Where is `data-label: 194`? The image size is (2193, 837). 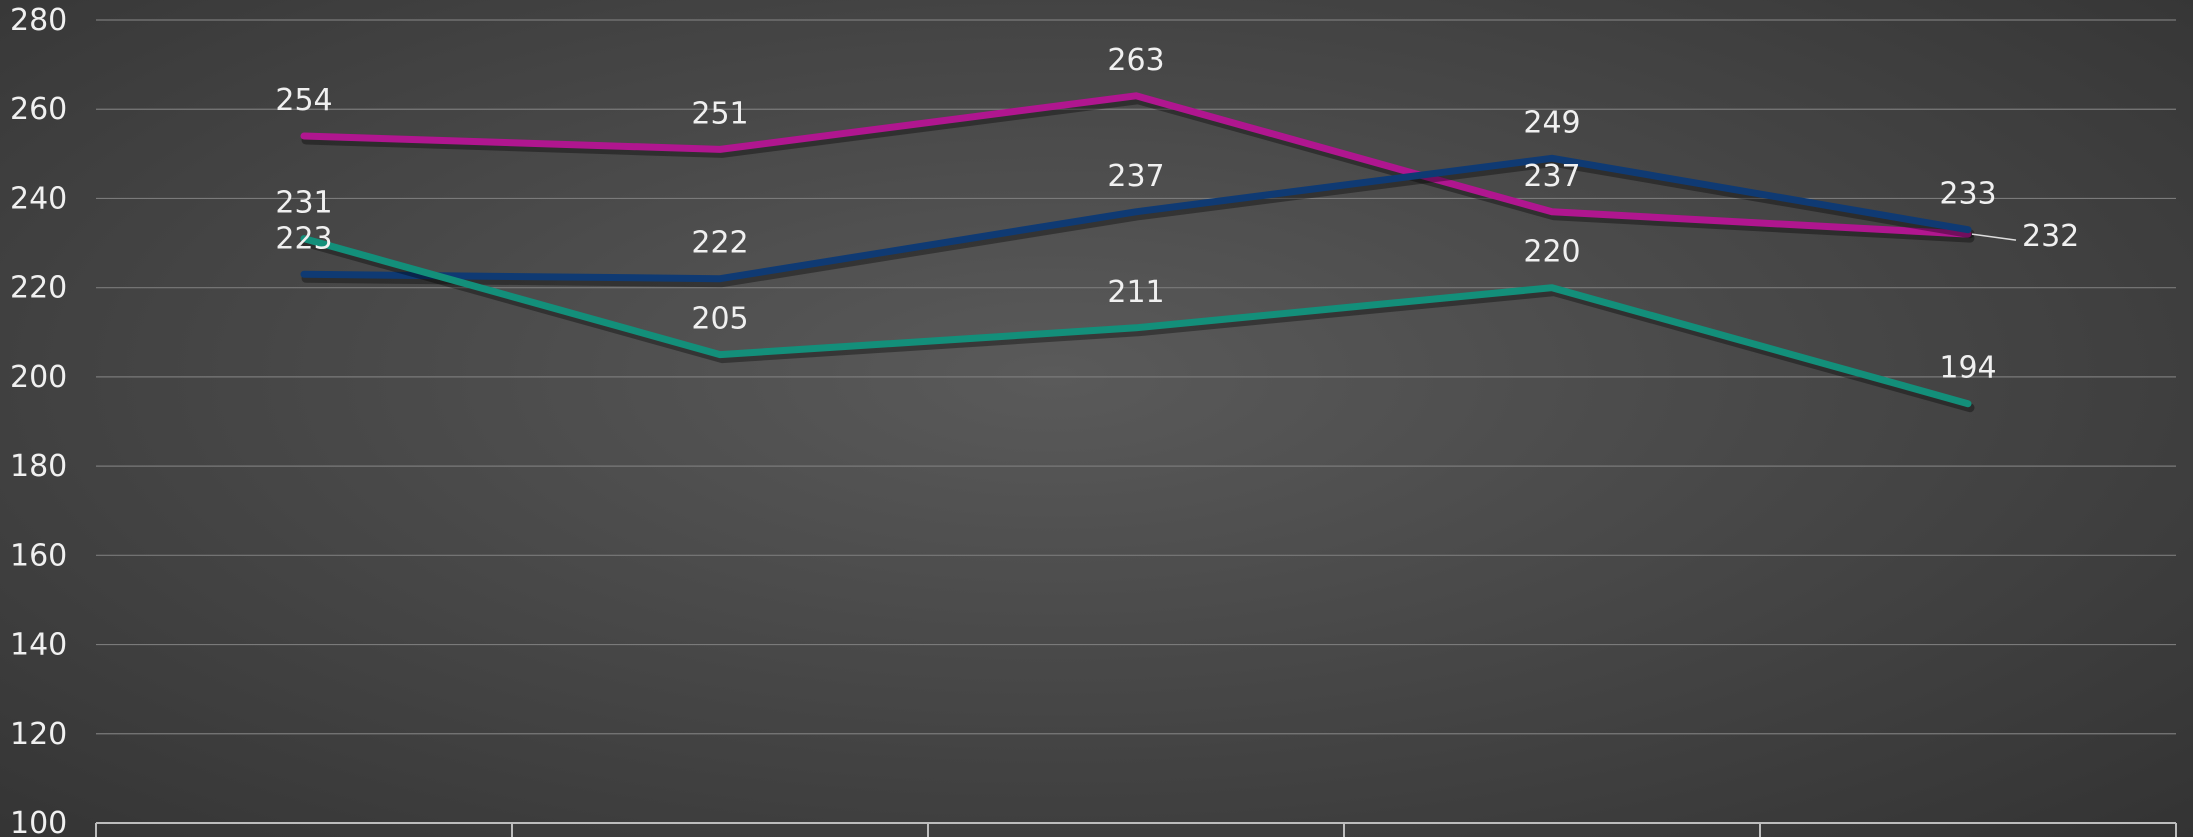 data-label: 194 is located at coordinates (1967, 368).